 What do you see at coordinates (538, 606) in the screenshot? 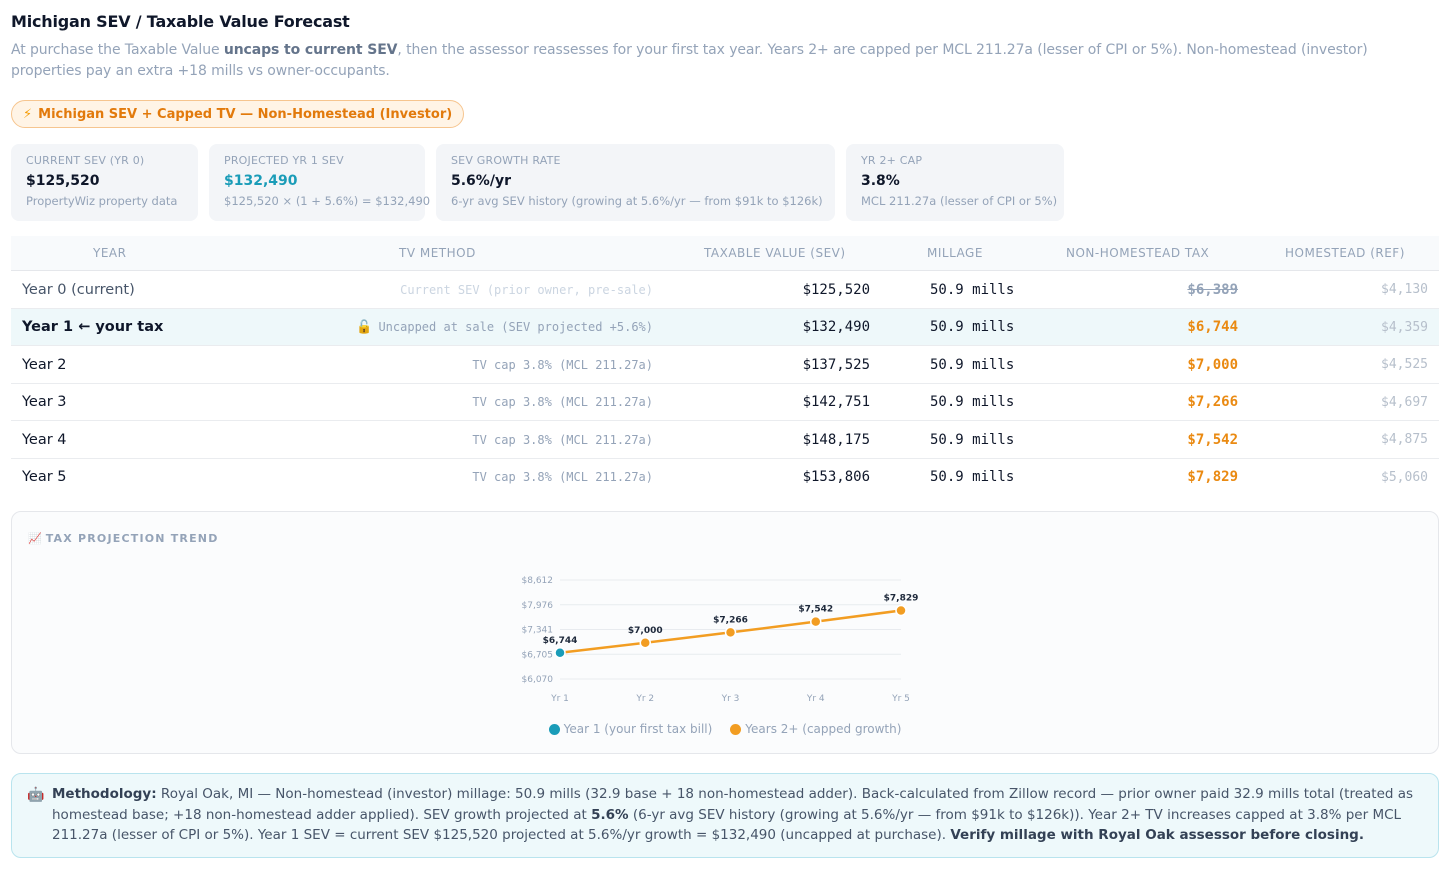
I see `y-tick-label: $7,976` at bounding box center [538, 606].